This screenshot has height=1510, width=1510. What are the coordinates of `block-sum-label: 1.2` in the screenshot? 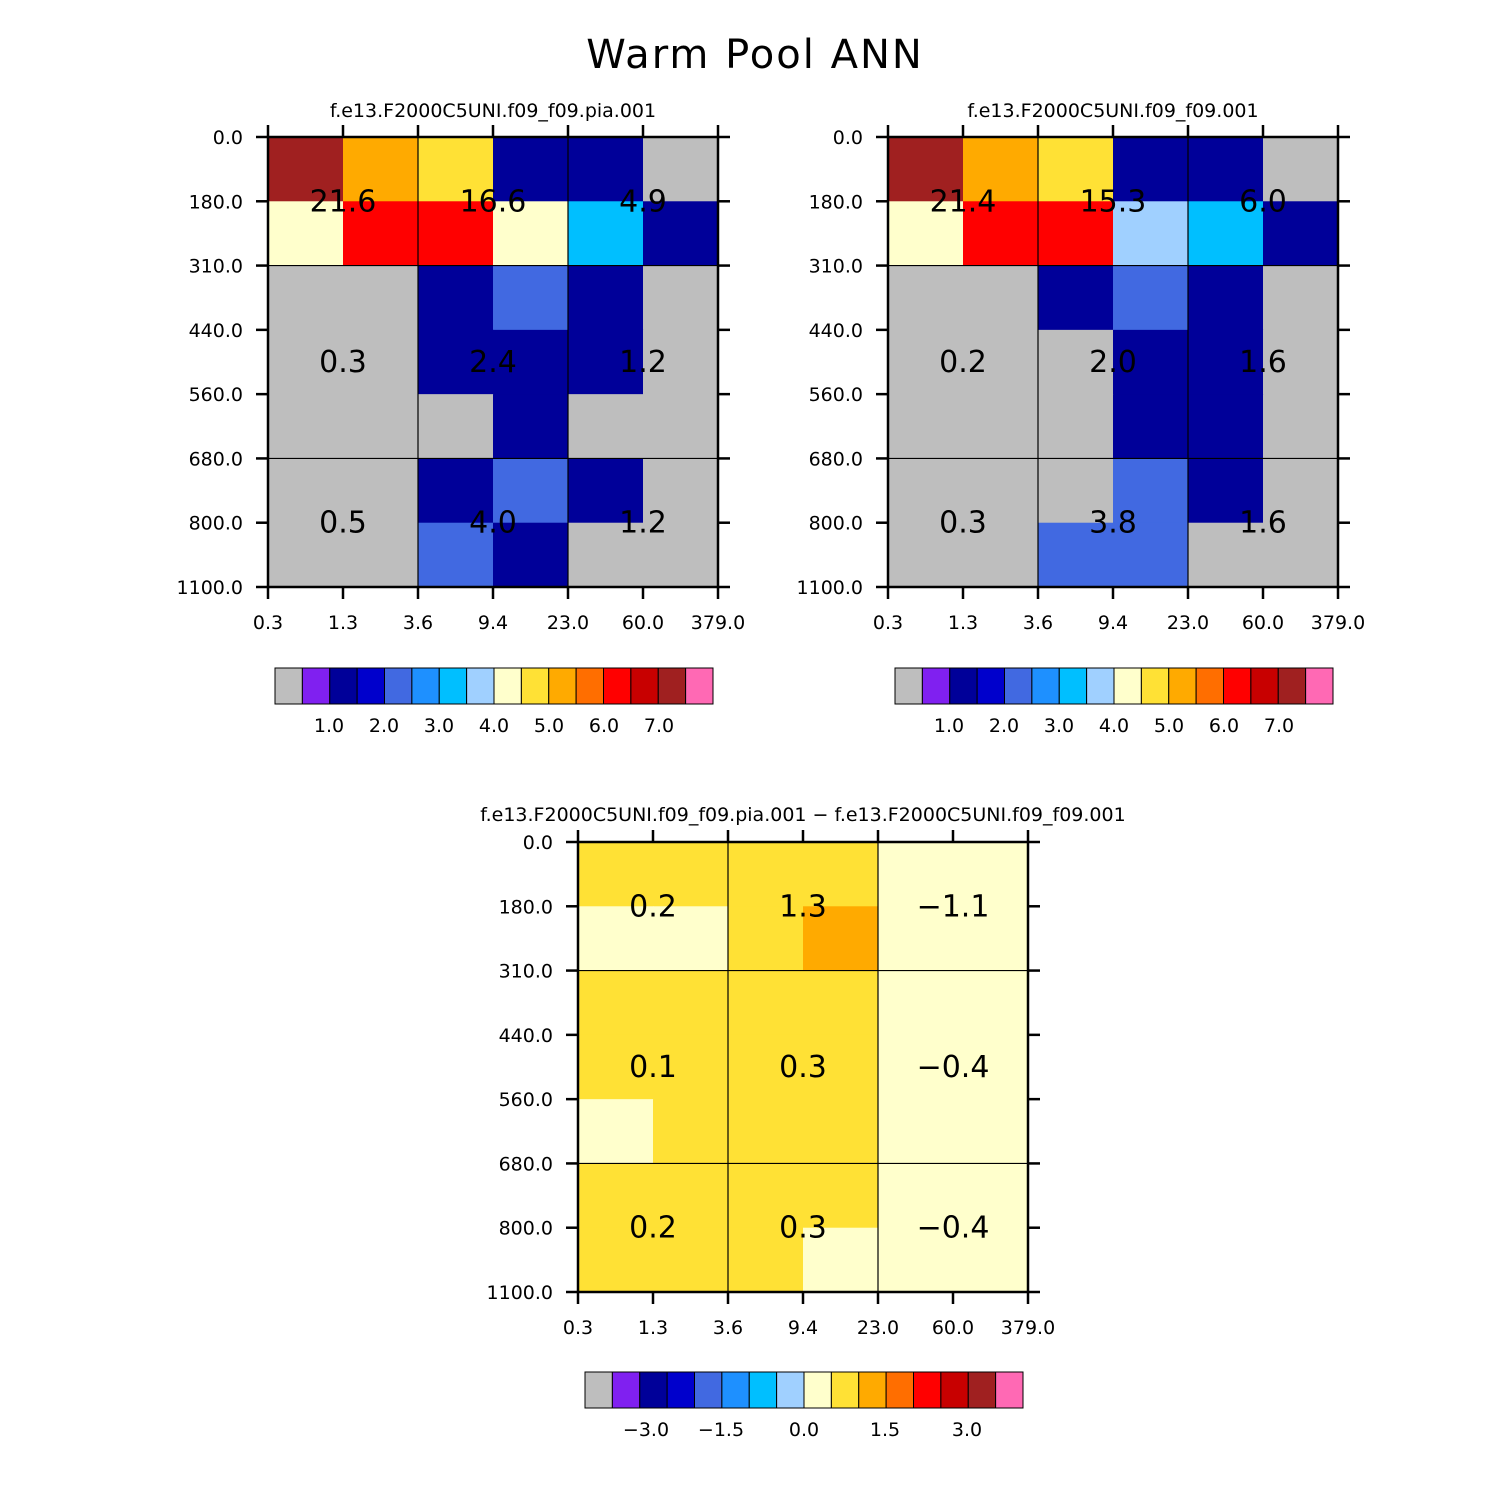 It's located at (643, 523).